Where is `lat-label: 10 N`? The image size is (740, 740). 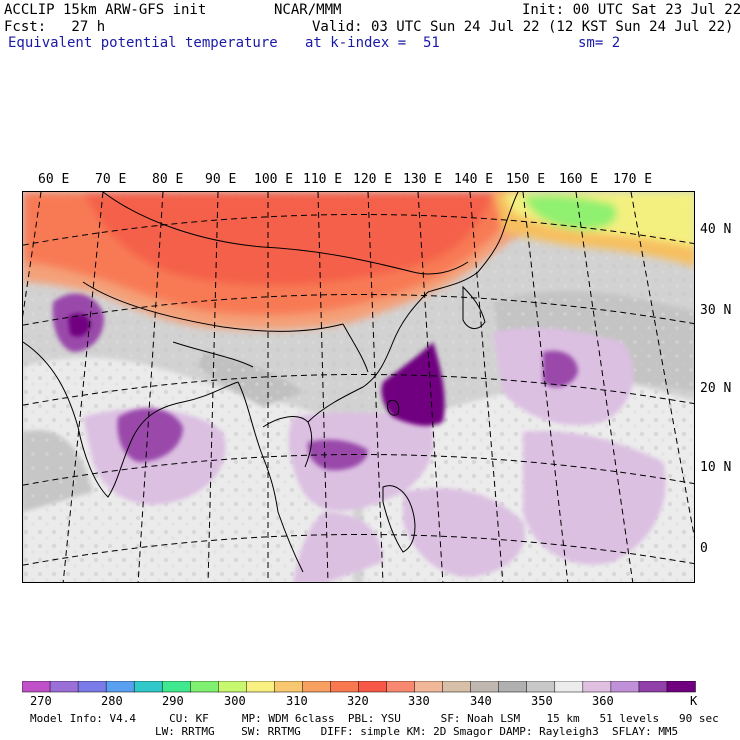 lat-label: 10 N is located at coordinates (716, 467).